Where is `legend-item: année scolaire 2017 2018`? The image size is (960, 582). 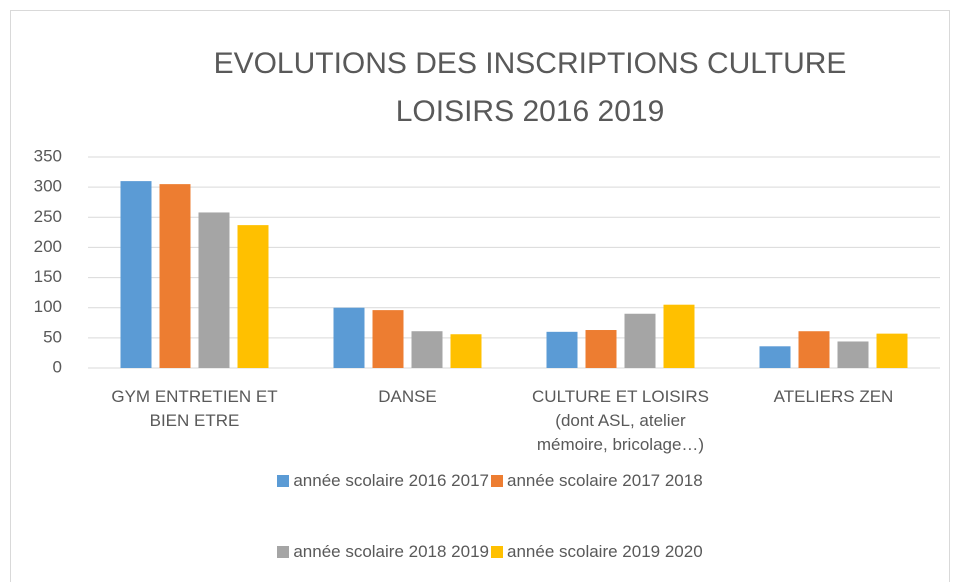
legend-item: année scolaire 2017 2018 is located at coordinates (597, 481).